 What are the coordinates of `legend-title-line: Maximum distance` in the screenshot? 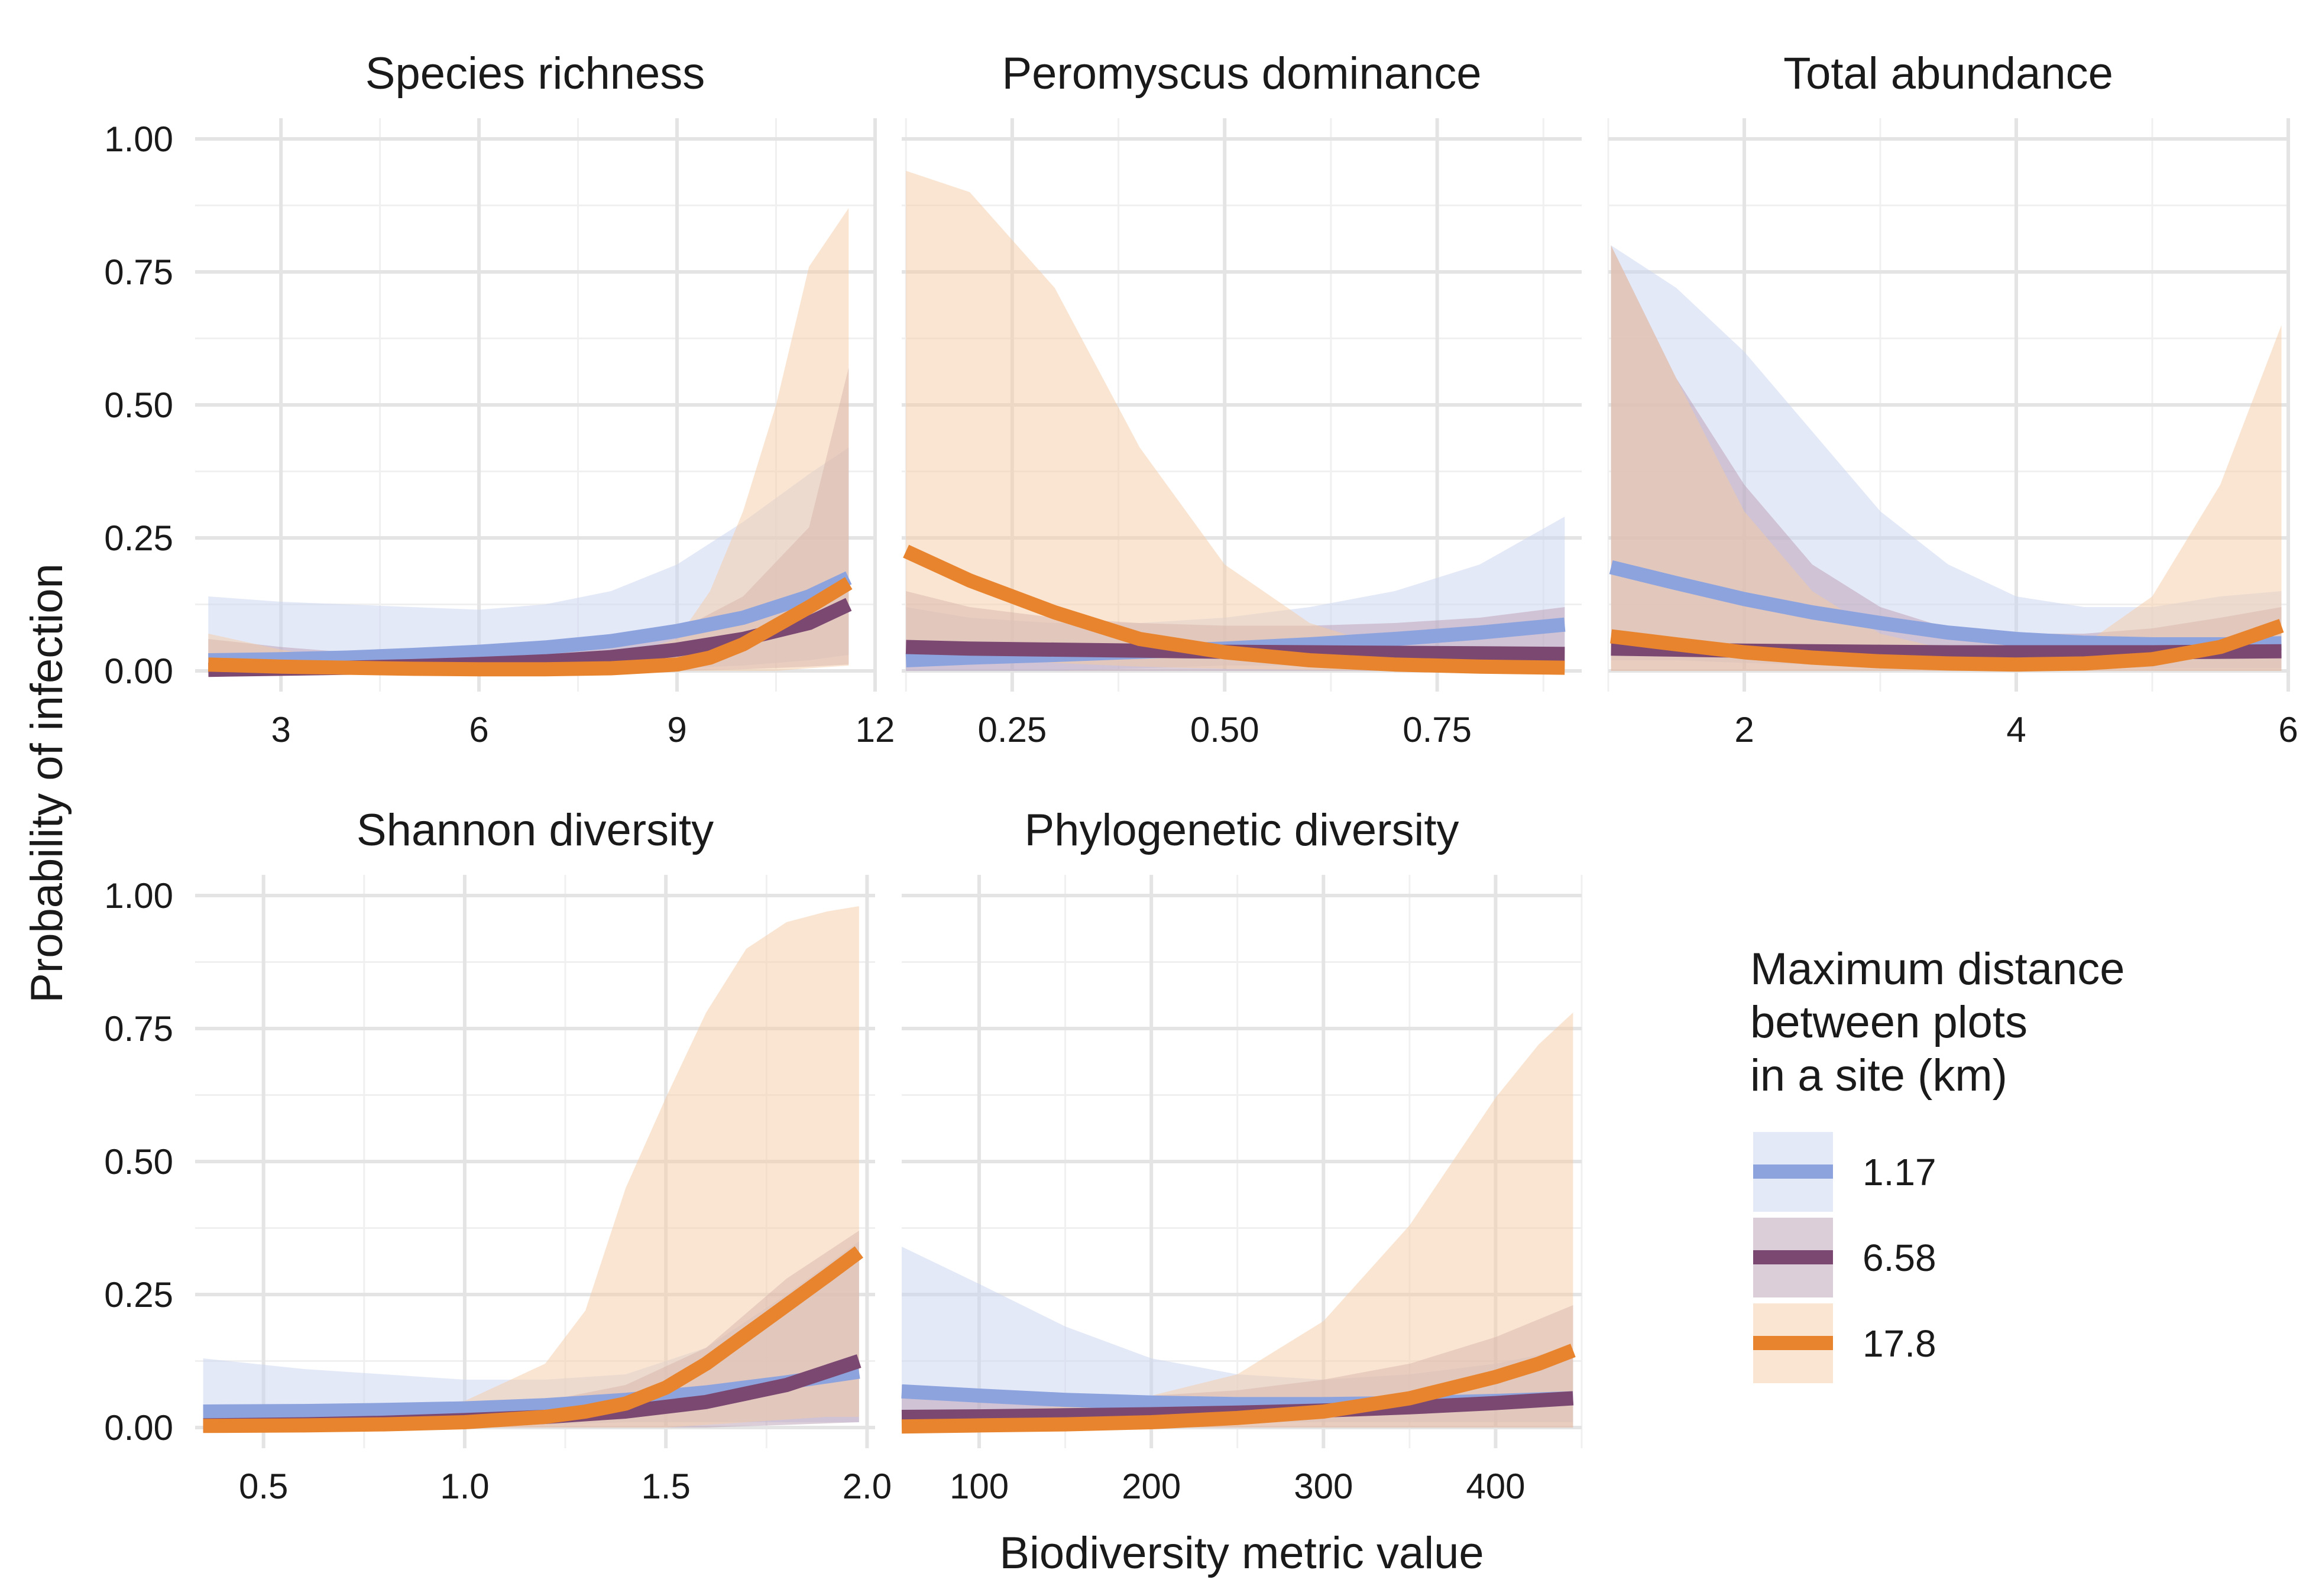 It's located at (1937, 969).